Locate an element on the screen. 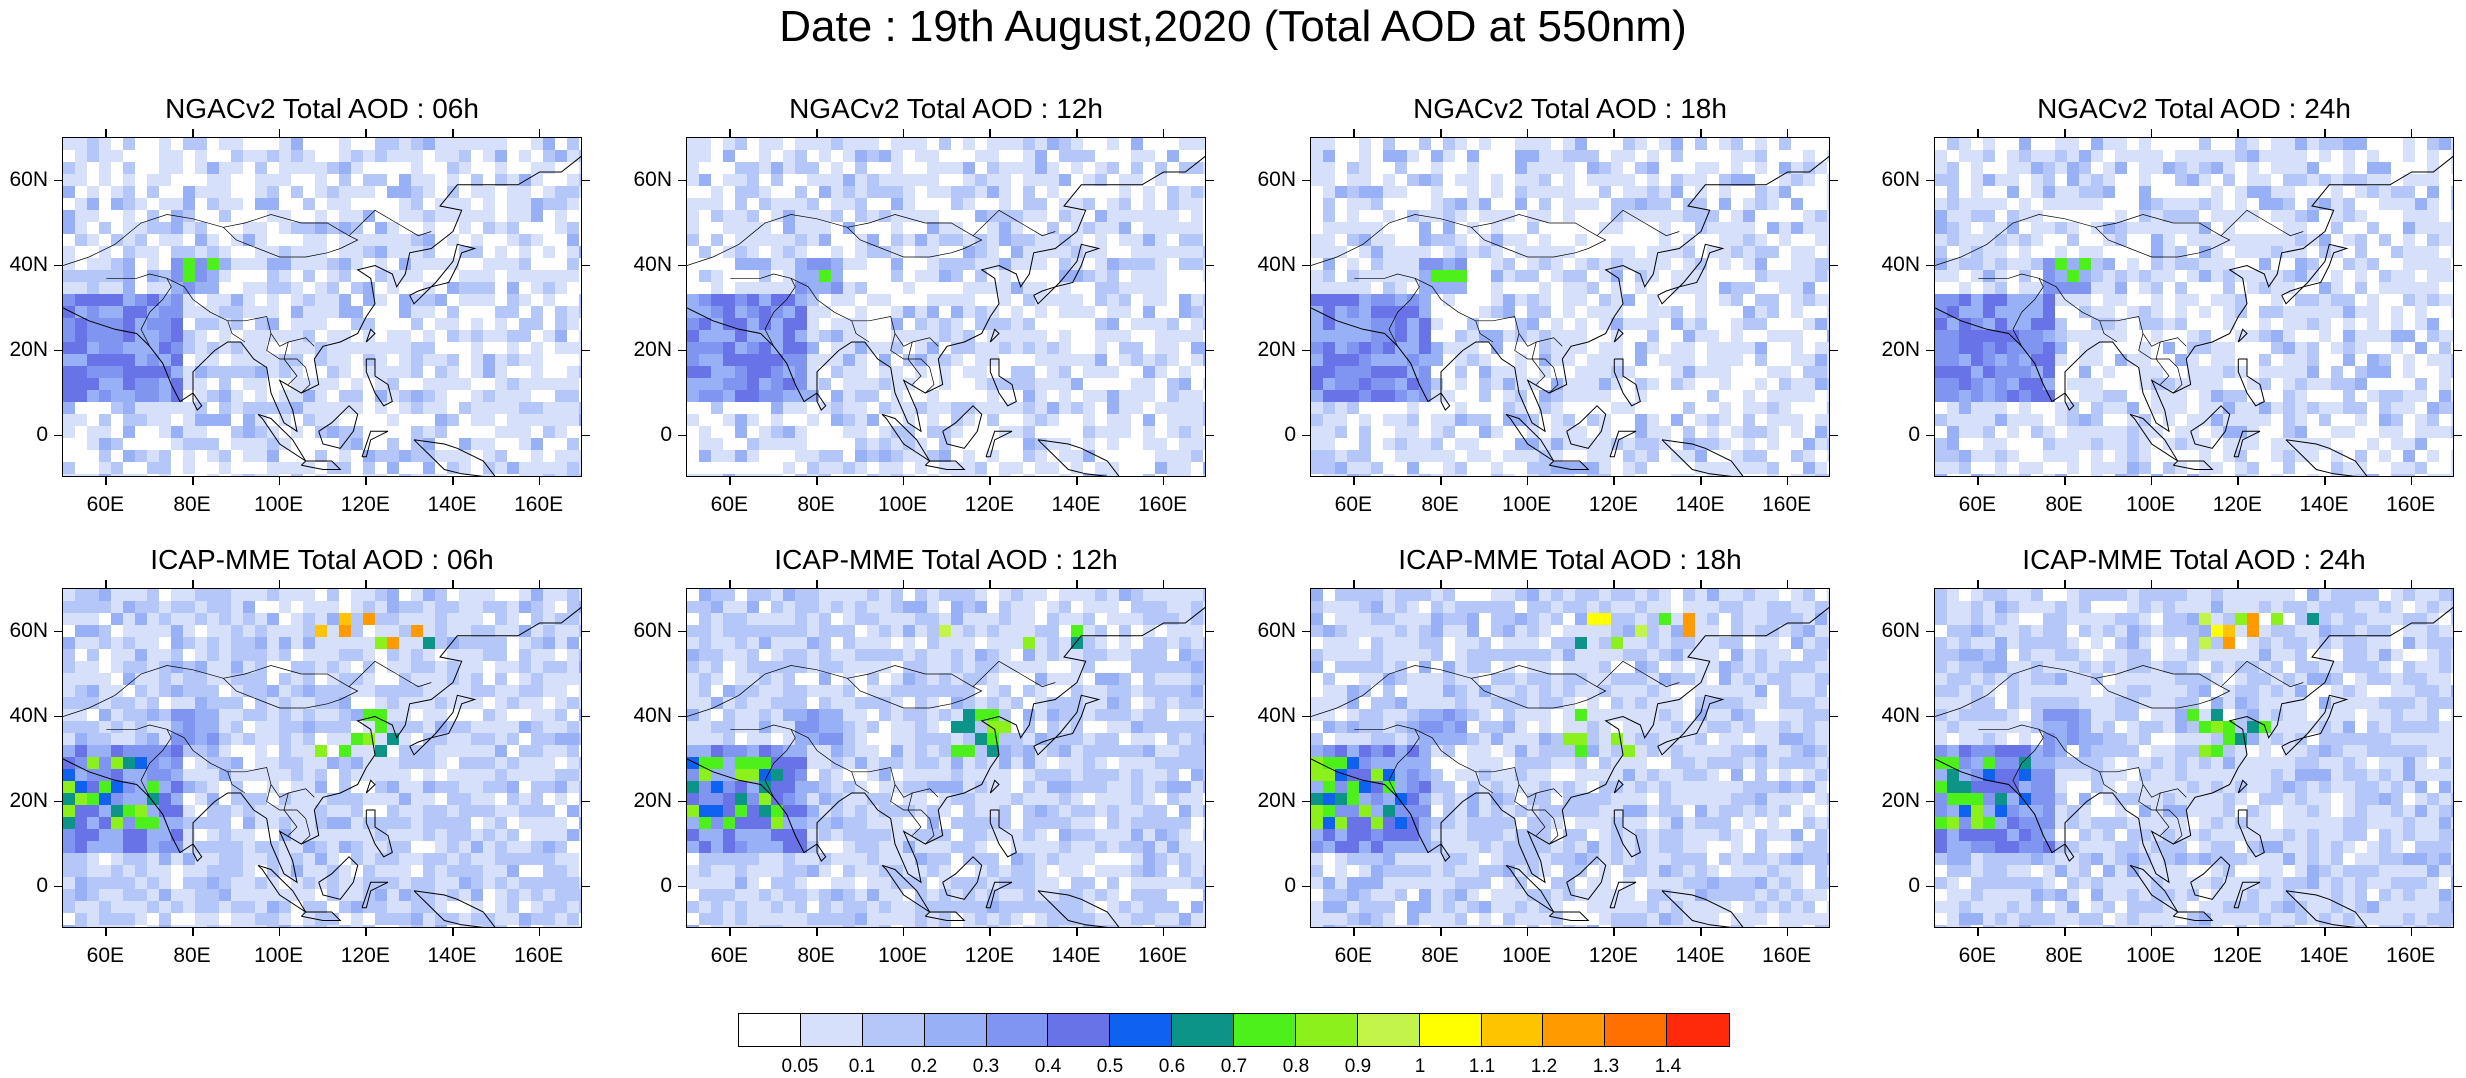  lon-tick-label: 160E is located at coordinates (2411, 955).